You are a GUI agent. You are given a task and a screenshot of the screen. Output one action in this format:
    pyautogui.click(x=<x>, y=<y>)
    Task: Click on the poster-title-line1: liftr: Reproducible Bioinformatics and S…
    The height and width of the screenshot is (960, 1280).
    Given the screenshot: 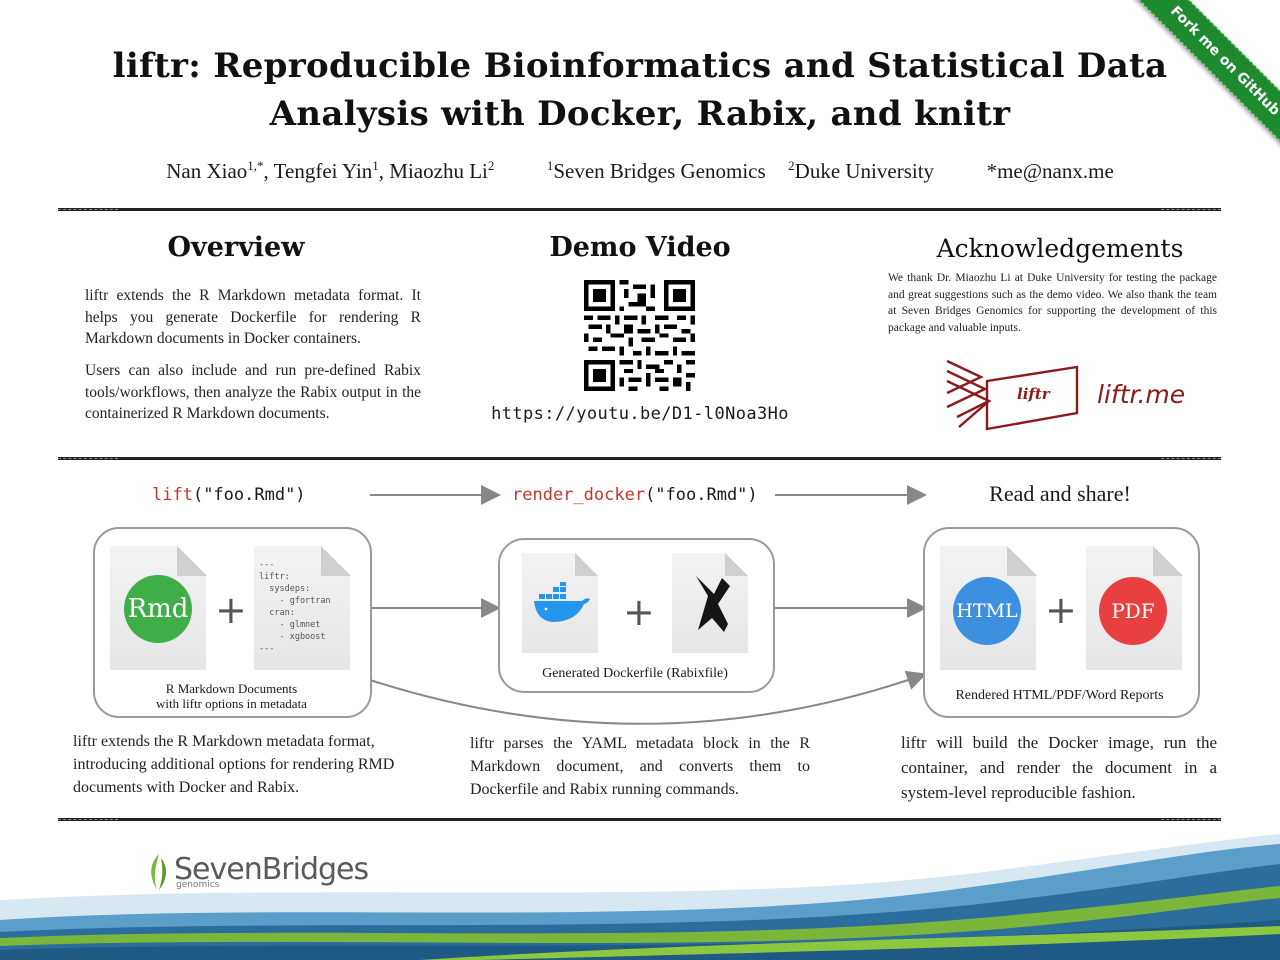 What is the action you would take?
    pyautogui.click(x=640, y=66)
    